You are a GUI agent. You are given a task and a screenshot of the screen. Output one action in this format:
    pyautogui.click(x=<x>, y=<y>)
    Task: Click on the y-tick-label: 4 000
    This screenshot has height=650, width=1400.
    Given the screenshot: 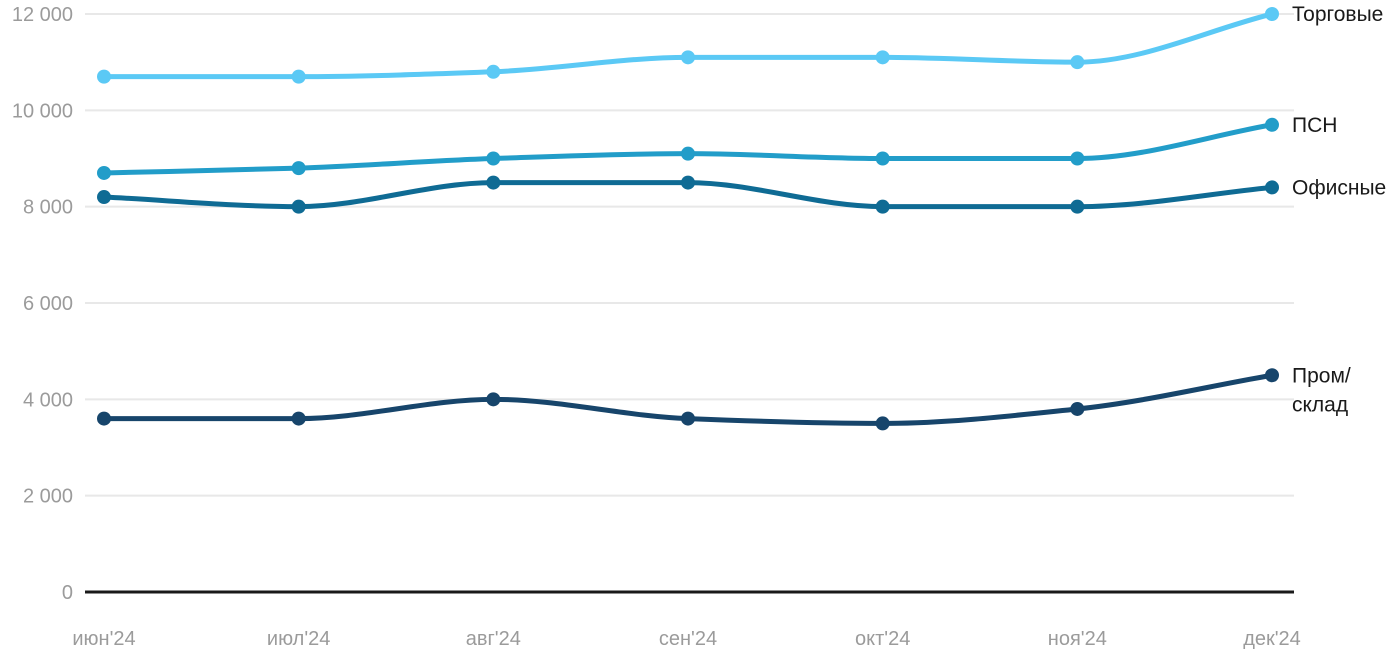 What is the action you would take?
    pyautogui.click(x=48, y=400)
    